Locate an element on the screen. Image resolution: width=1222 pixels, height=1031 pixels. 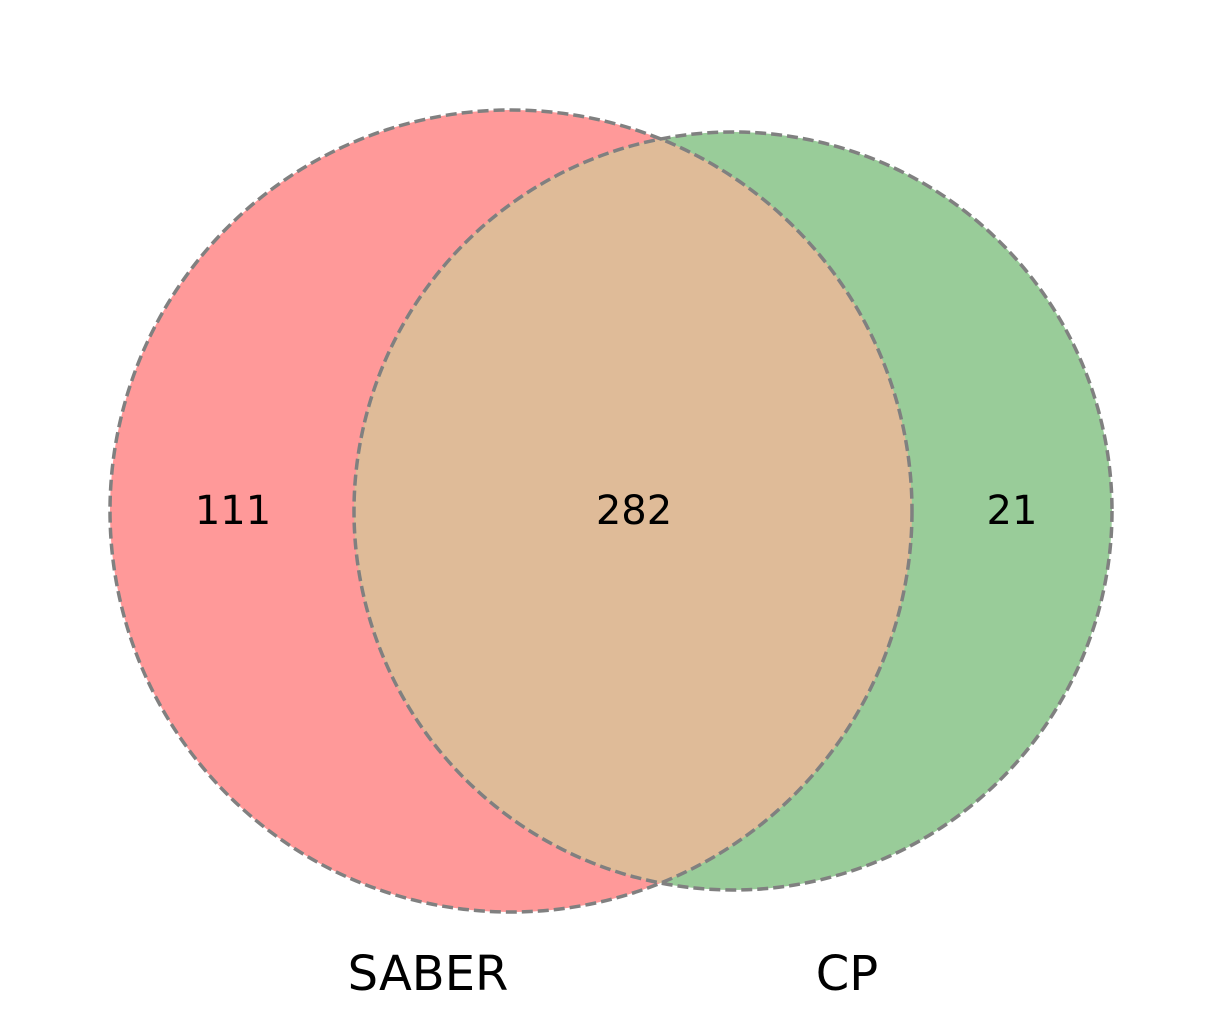
set-cp-label: CP is located at coordinates (847, 974).